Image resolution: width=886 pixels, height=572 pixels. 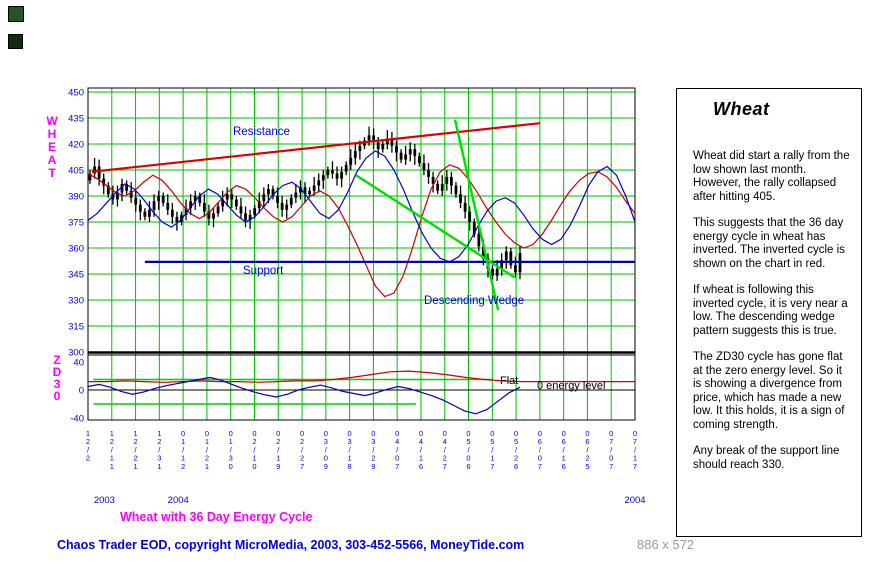 I want to click on date-label: 3, so click(x=231, y=458).